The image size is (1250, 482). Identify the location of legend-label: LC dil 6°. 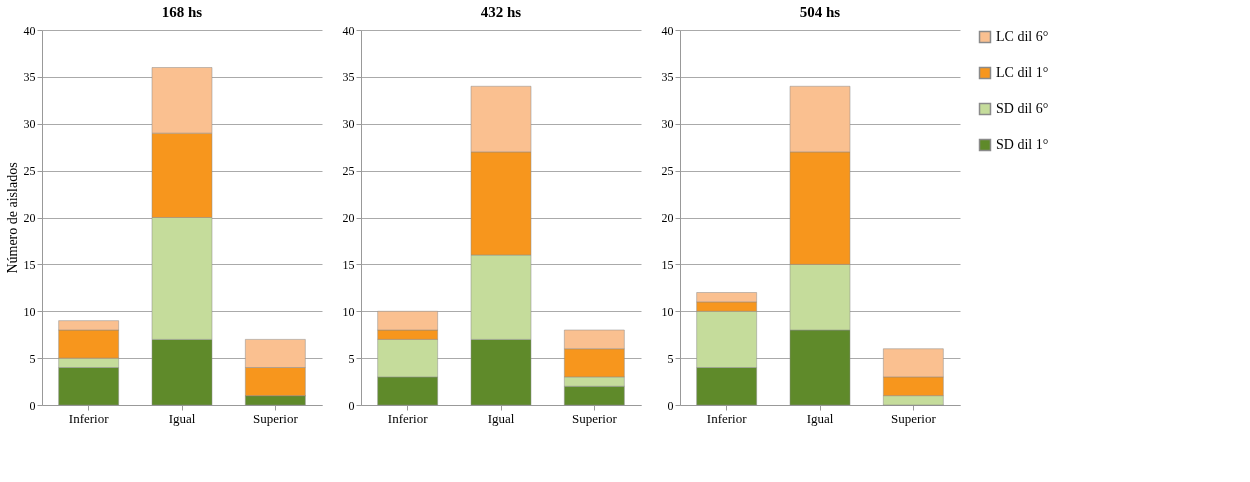
(1022, 36).